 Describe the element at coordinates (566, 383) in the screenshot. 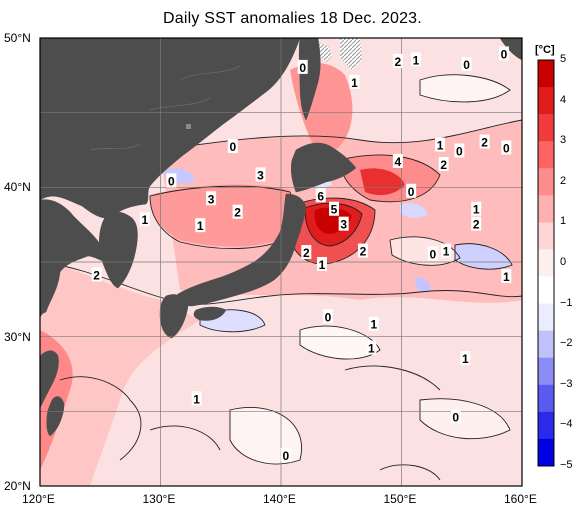

I see `colorbar-tick-label: −3` at that location.